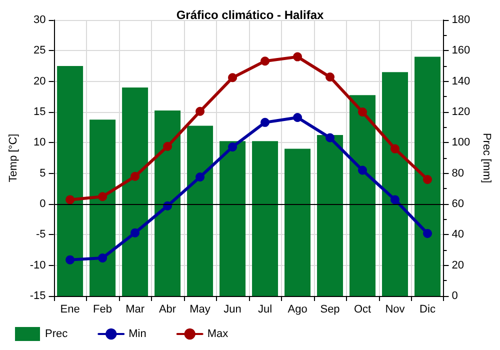 This screenshot has width=500, height=350. Describe the element at coordinates (461, 142) in the screenshot. I see `y2-tick-label: 100` at that location.